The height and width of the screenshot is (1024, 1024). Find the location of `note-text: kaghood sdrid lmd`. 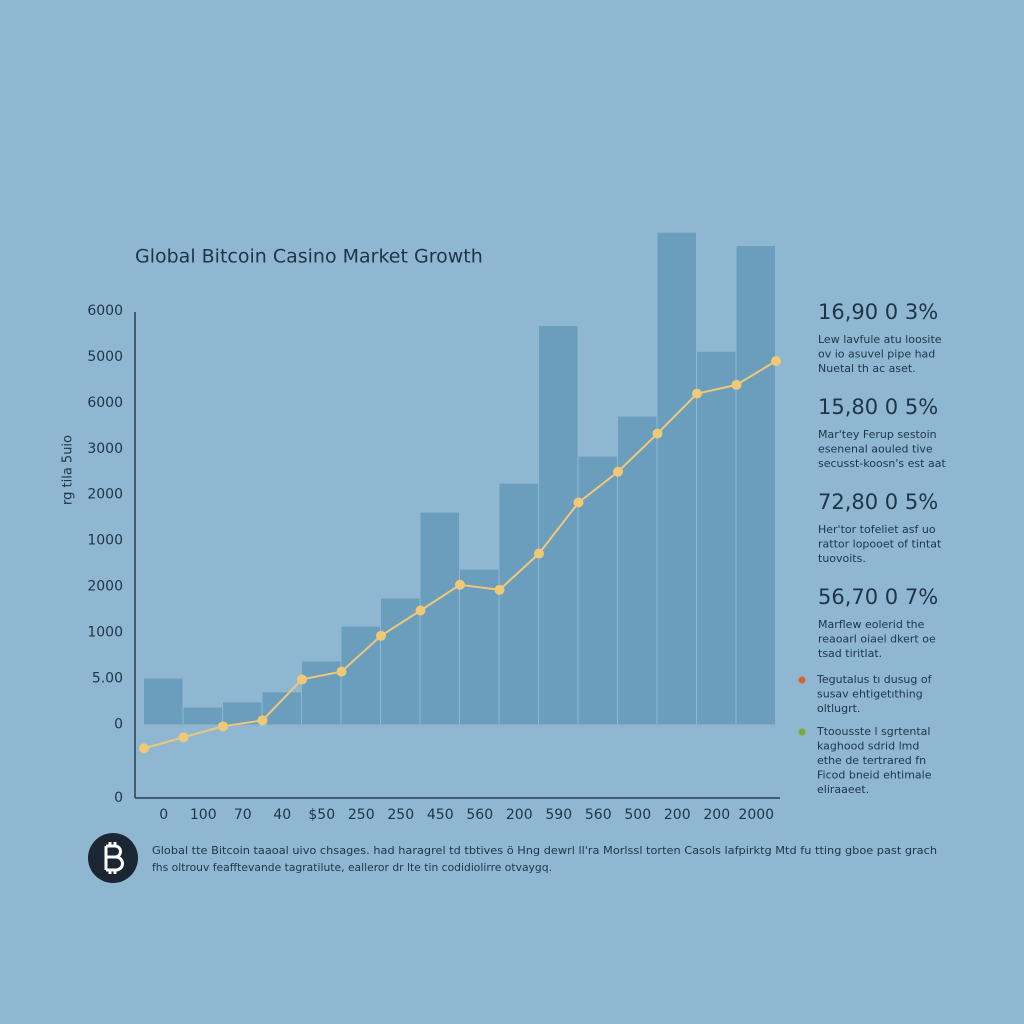

note-text: kaghood sdrid lmd is located at coordinates (868, 746).